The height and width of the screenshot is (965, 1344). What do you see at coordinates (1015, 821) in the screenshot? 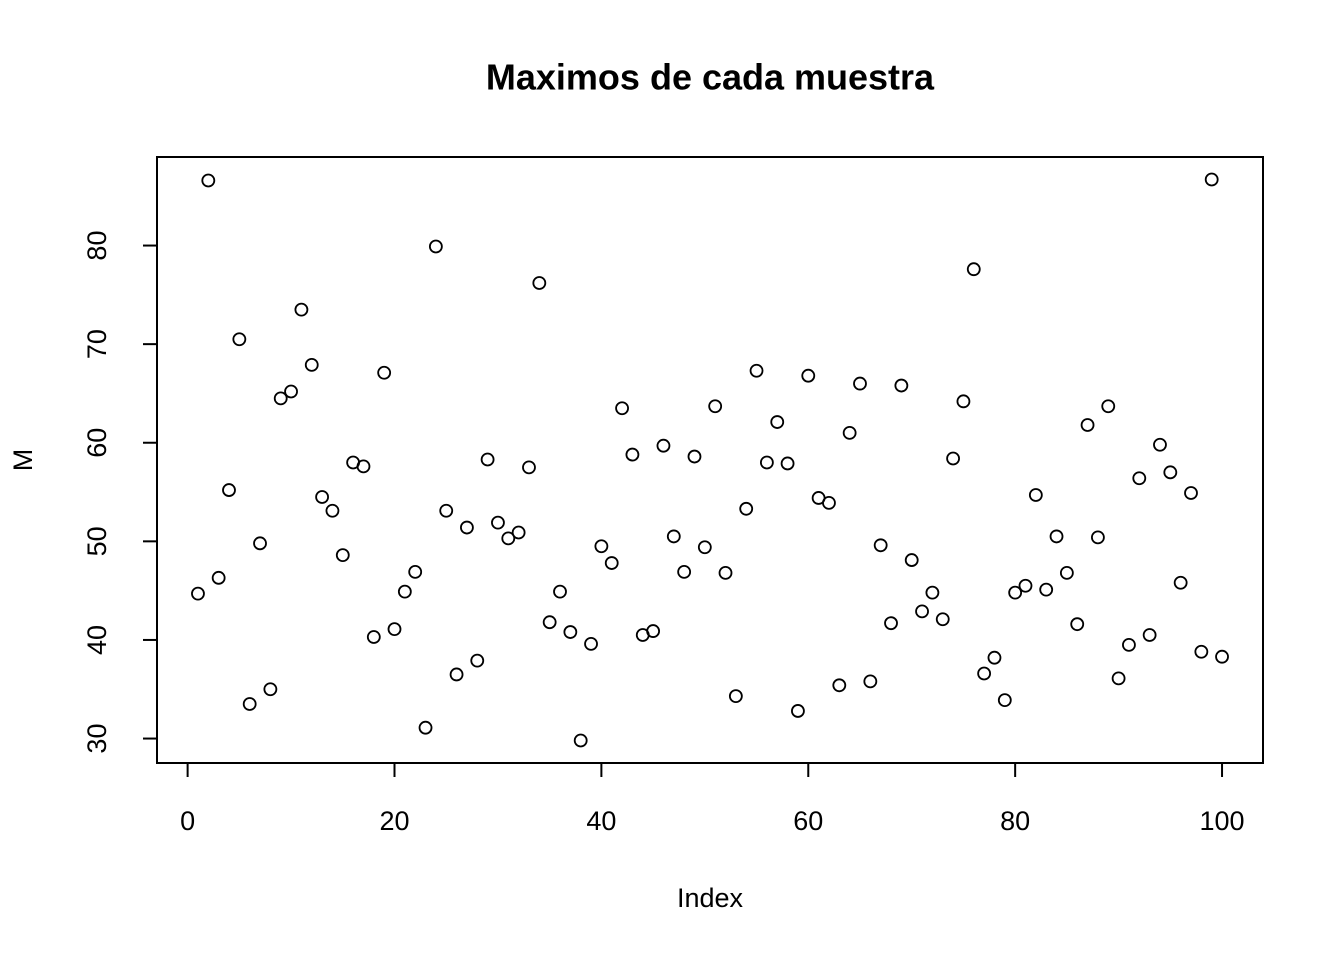
I see `x-tick-label: 80` at bounding box center [1015, 821].